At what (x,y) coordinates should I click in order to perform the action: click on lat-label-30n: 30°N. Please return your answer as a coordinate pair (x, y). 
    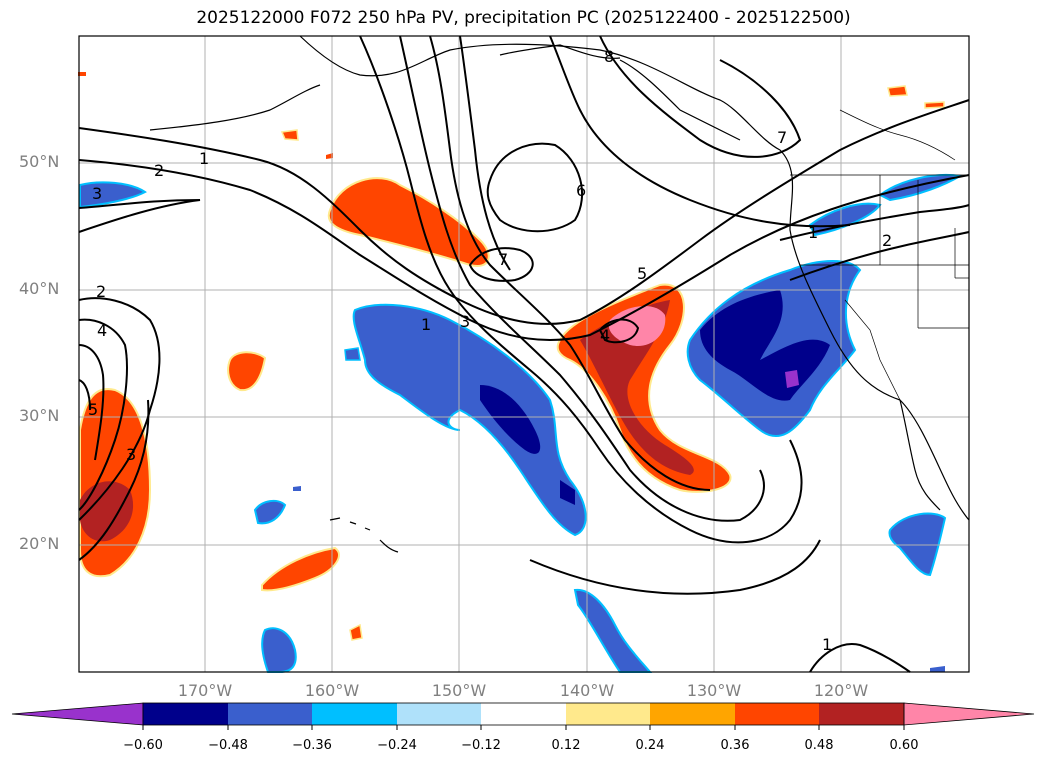
    Looking at the image, I should click on (39, 415).